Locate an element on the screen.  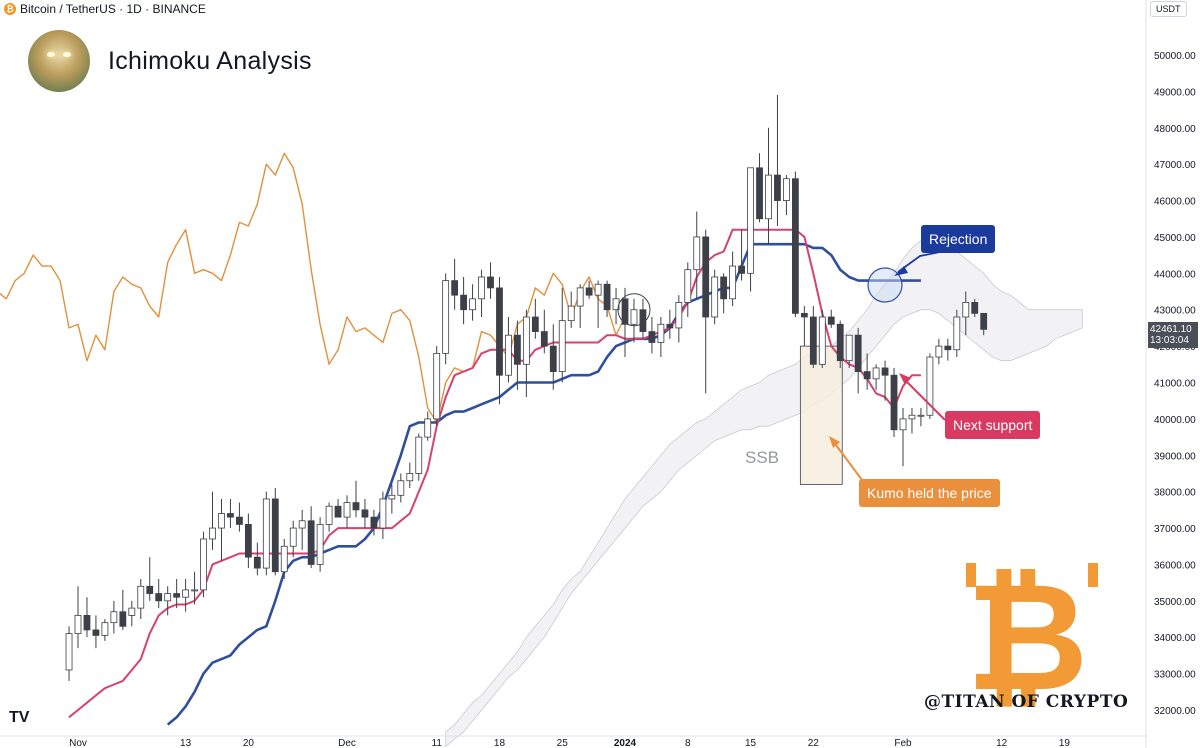
last-price-tag: 42461.10 13:03:04 is located at coordinates (1173, 335).